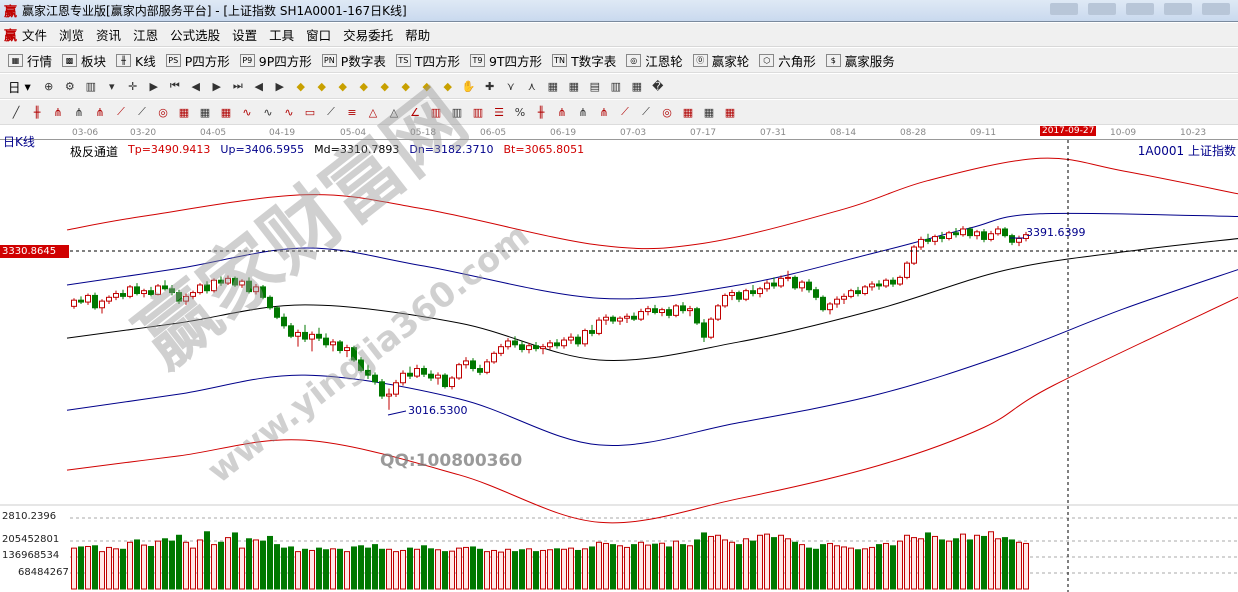 The height and width of the screenshot is (592, 1238). What do you see at coordinates (552, 86) in the screenshot?
I see `color-tool-icon: ▦` at bounding box center [552, 86].